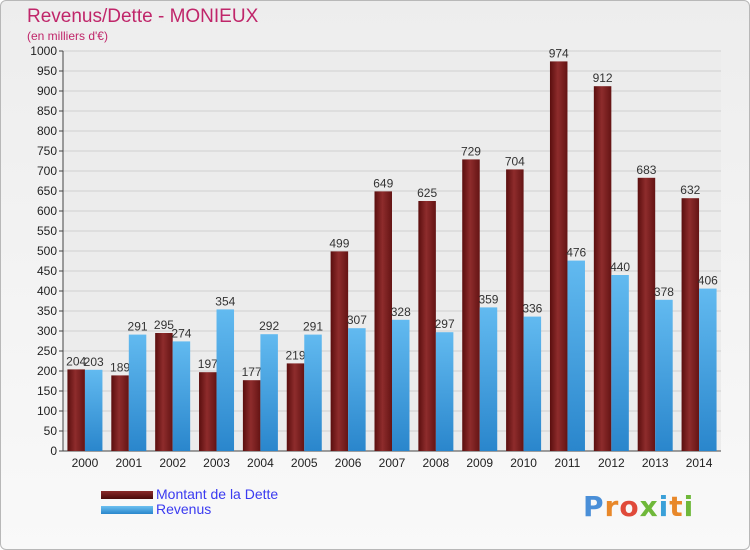  I want to click on y-tick-label: 150, so click(47, 391).